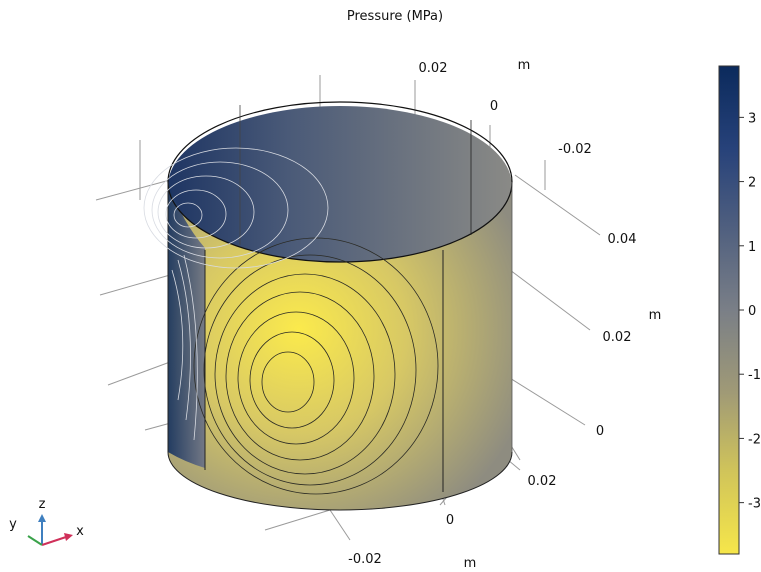 Image resolution: width=761 pixels, height=572 pixels. What do you see at coordinates (752, 183) in the screenshot?
I see `colorbar-tick-label: 2` at bounding box center [752, 183].